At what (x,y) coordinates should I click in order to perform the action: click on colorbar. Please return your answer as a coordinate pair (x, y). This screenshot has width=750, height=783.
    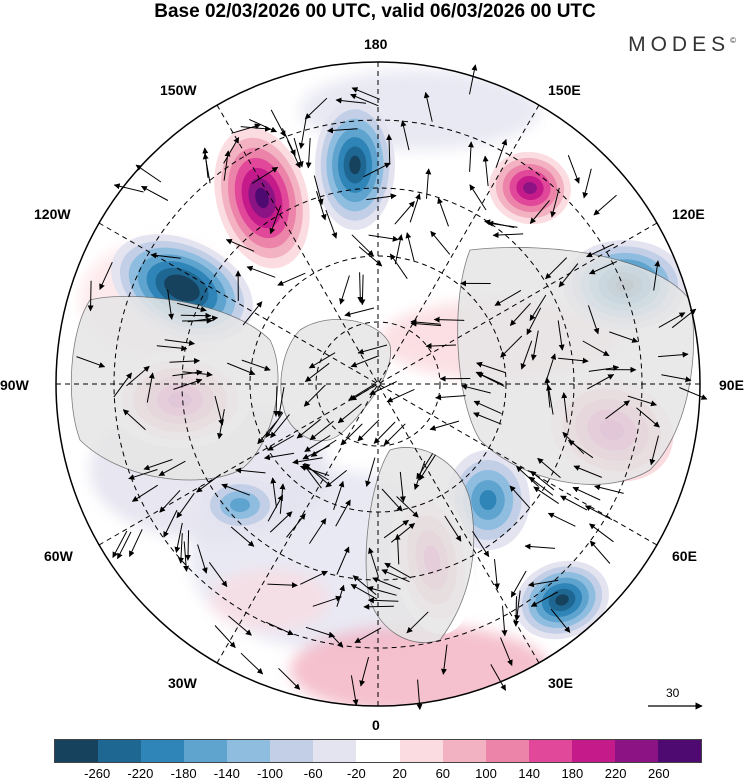
    Looking at the image, I should click on (378, 751).